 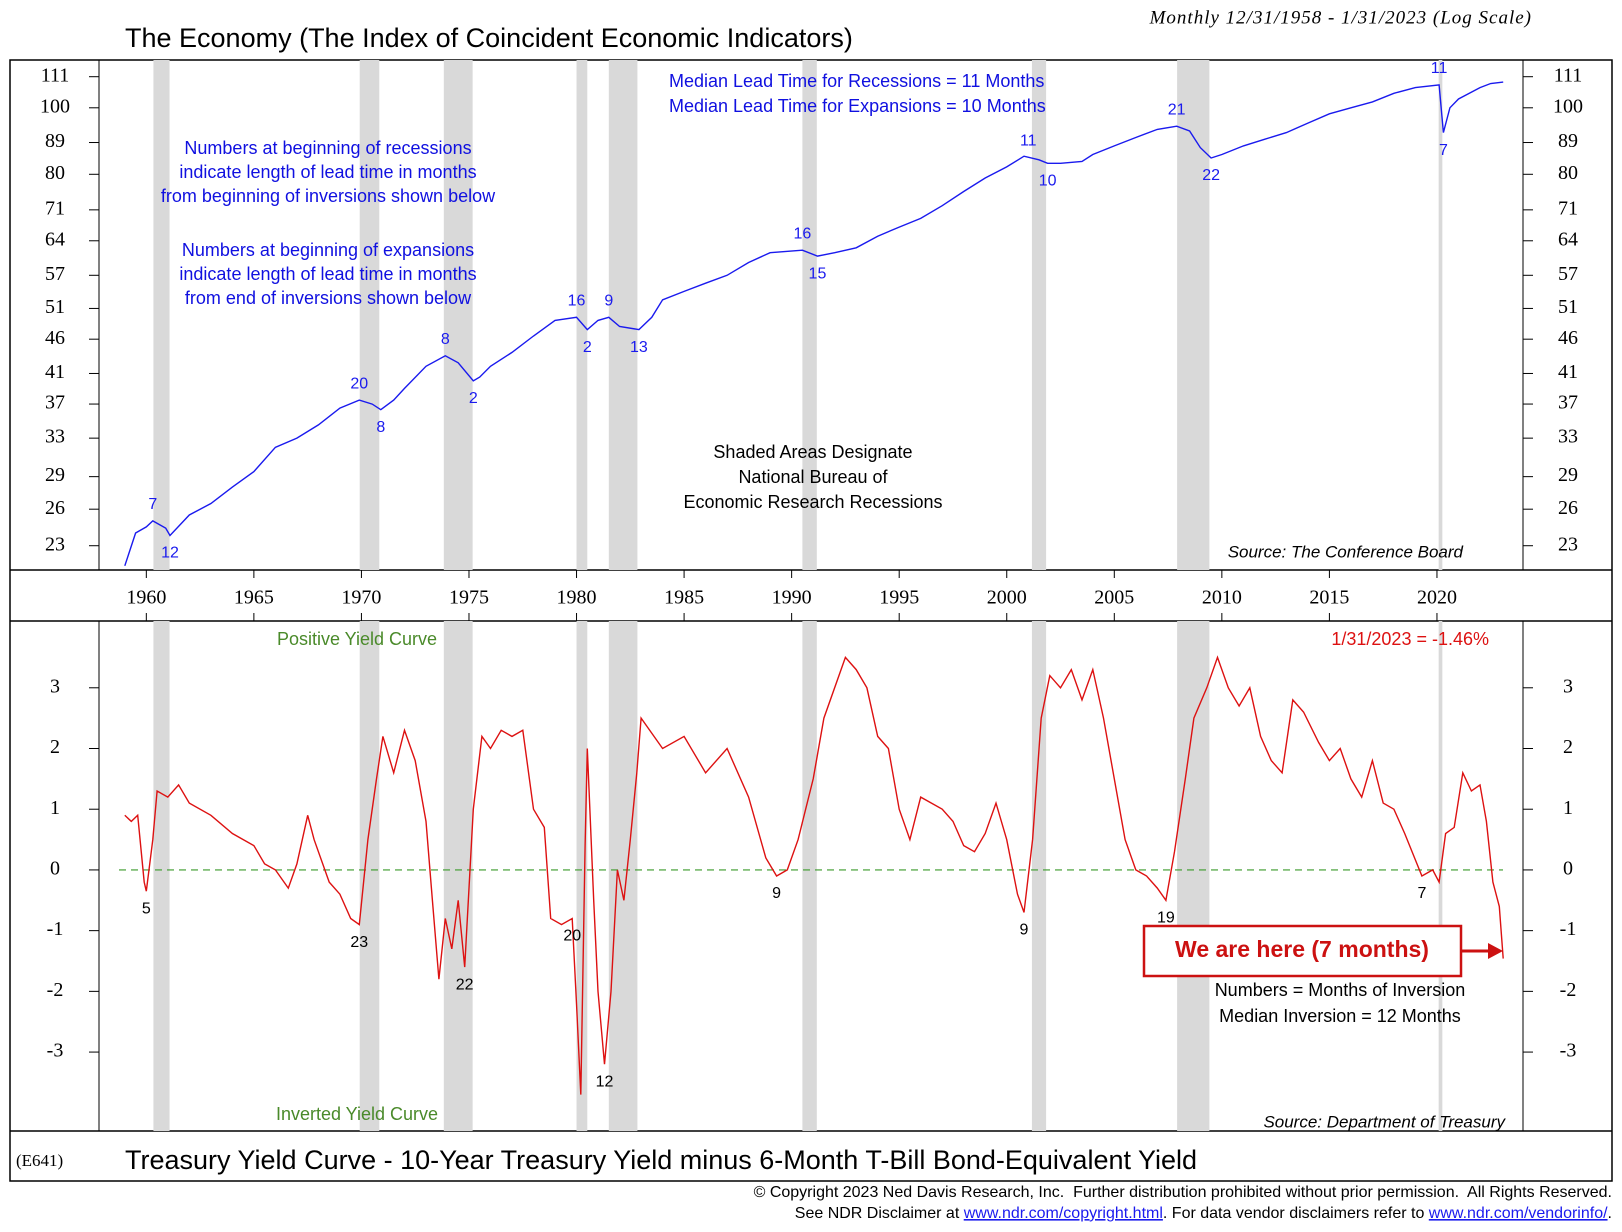 I want to click on link: www.ndr.com/vendorinfo/, so click(x=1518, y=1213).